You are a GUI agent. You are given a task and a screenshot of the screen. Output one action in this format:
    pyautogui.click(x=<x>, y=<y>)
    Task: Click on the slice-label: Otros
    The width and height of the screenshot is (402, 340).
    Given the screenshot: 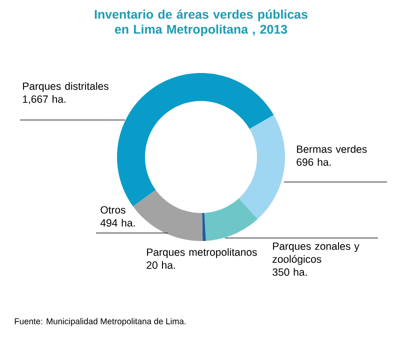 What is the action you would take?
    pyautogui.click(x=113, y=210)
    